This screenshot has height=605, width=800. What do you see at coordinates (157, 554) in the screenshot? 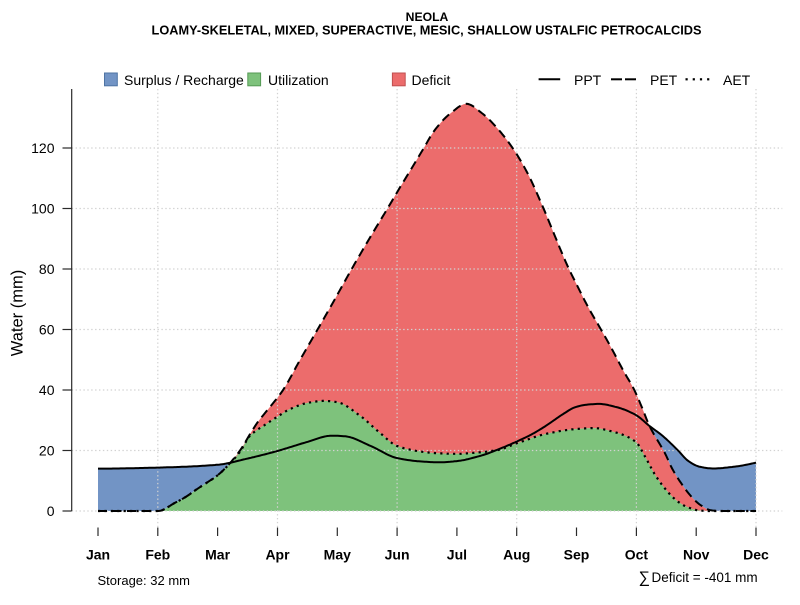
I see `svg-text: Feb` at bounding box center [157, 554].